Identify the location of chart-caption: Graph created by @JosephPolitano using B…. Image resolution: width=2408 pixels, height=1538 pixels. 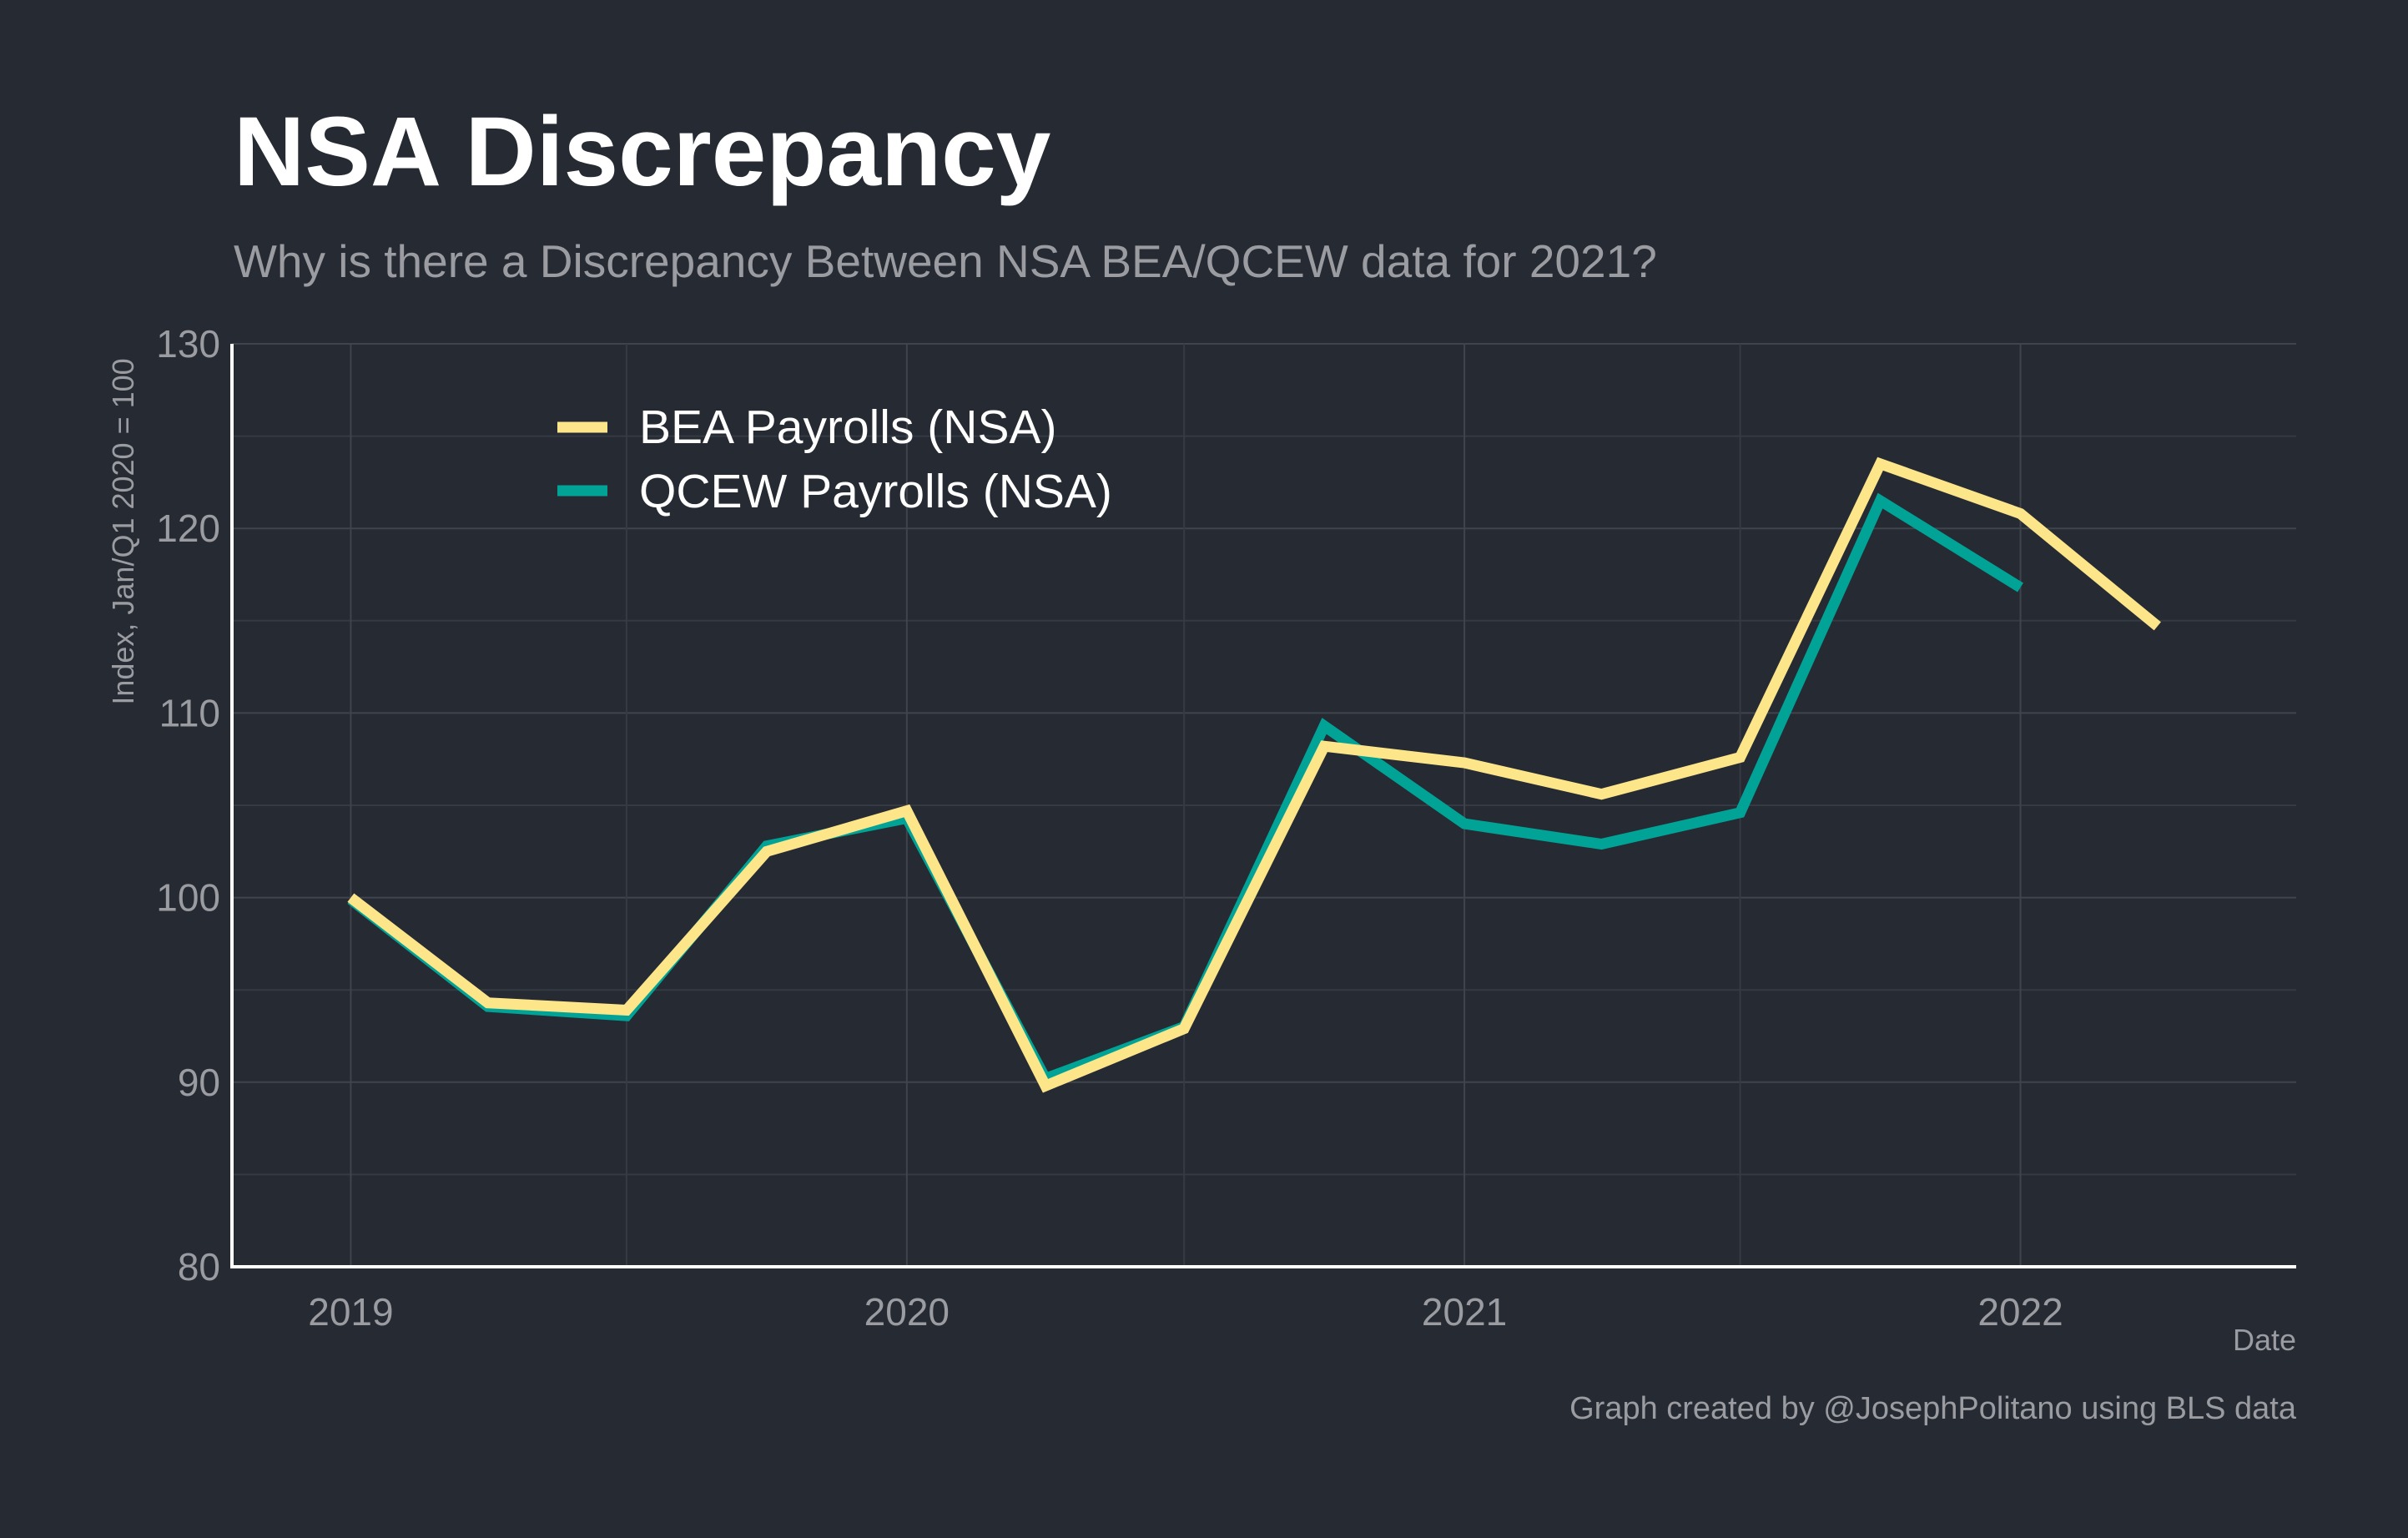
(1933, 1408).